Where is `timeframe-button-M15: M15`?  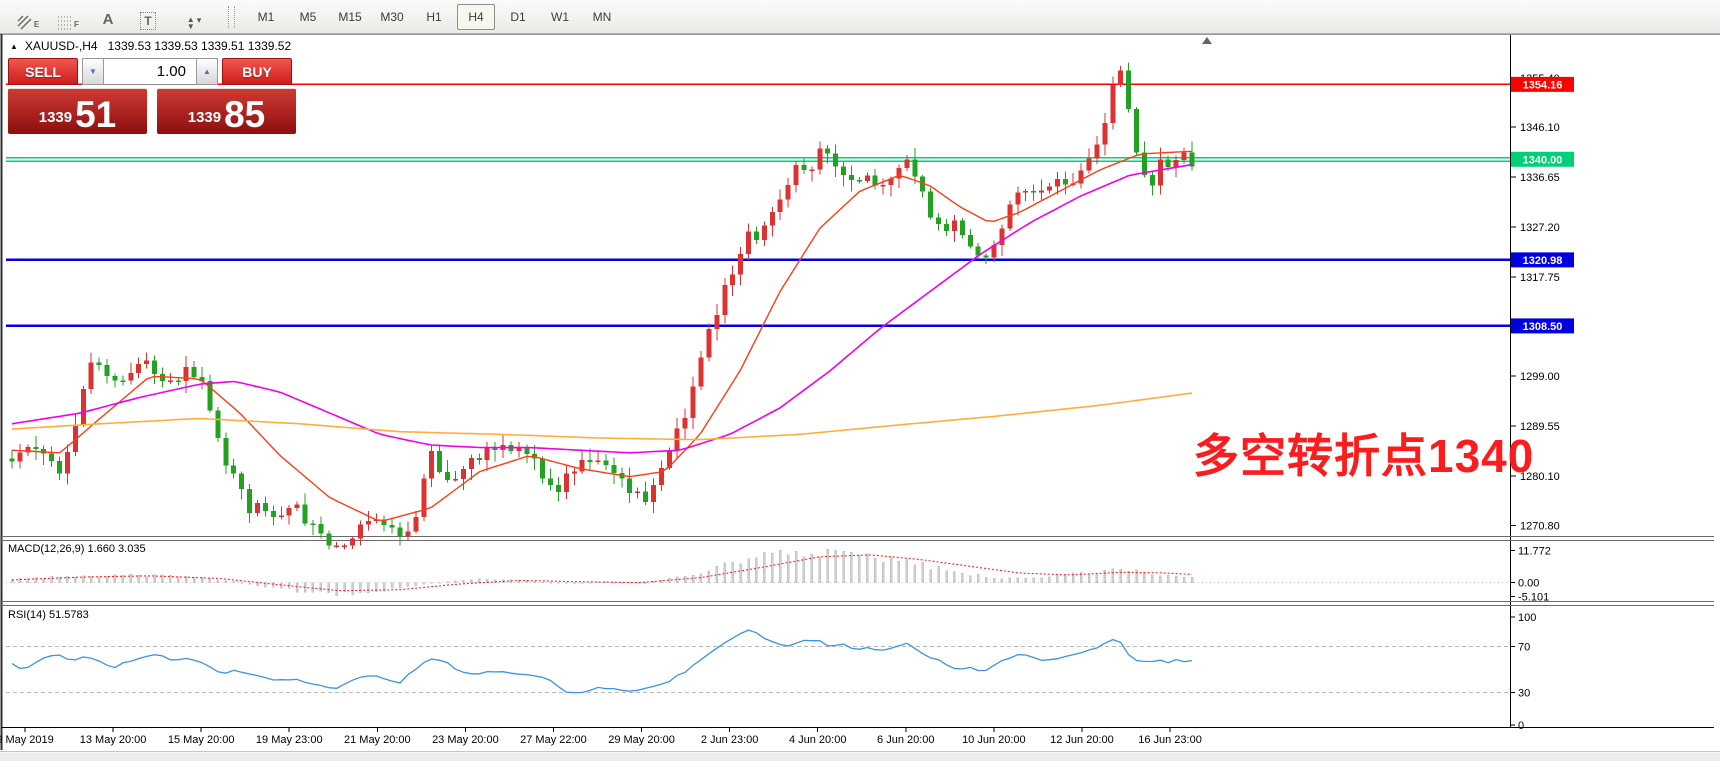 timeframe-button-M15: M15 is located at coordinates (350, 16).